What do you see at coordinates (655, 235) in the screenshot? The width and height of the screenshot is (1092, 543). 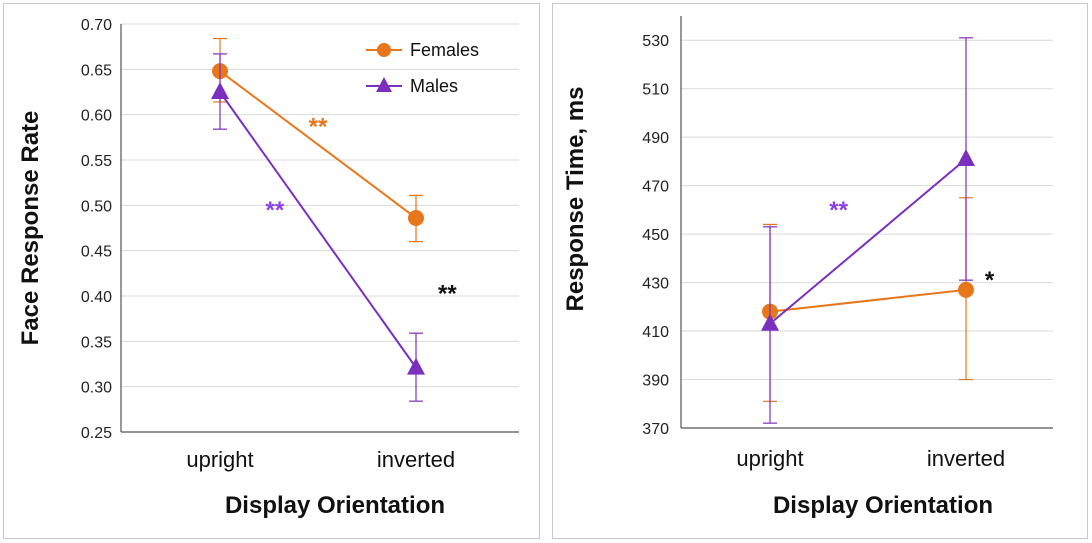 I see `y-tick-label: 450` at bounding box center [655, 235].